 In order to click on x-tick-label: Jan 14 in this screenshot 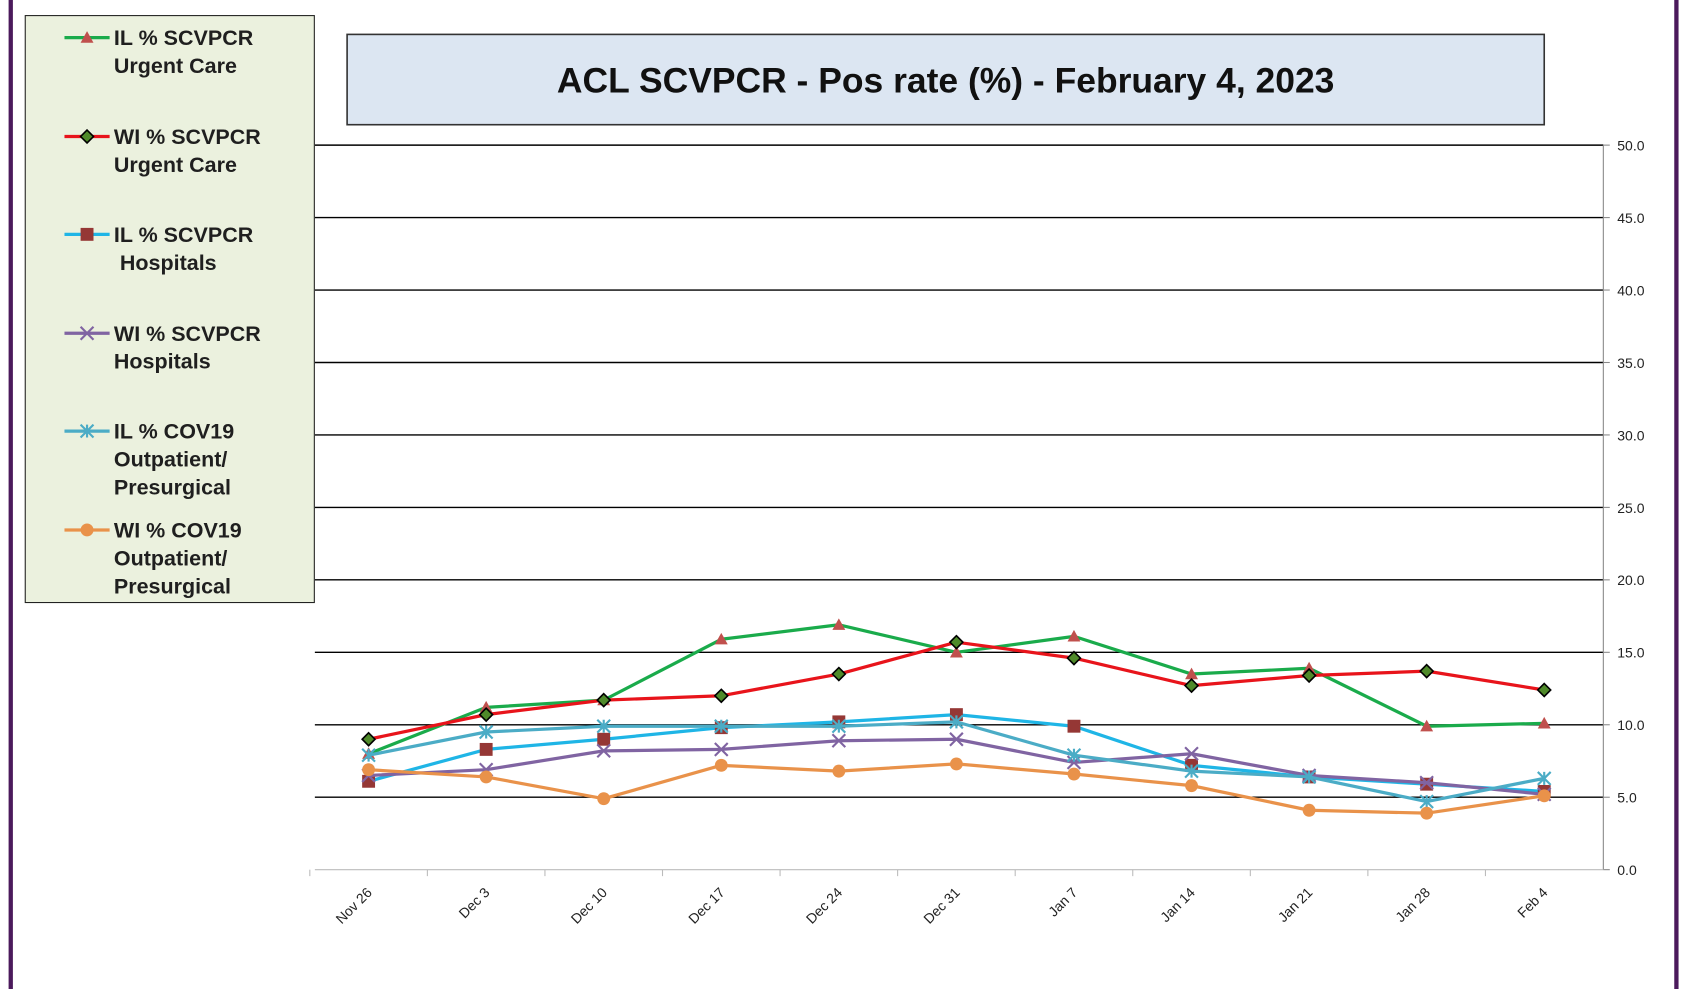, I will do `click(1177, 904)`.